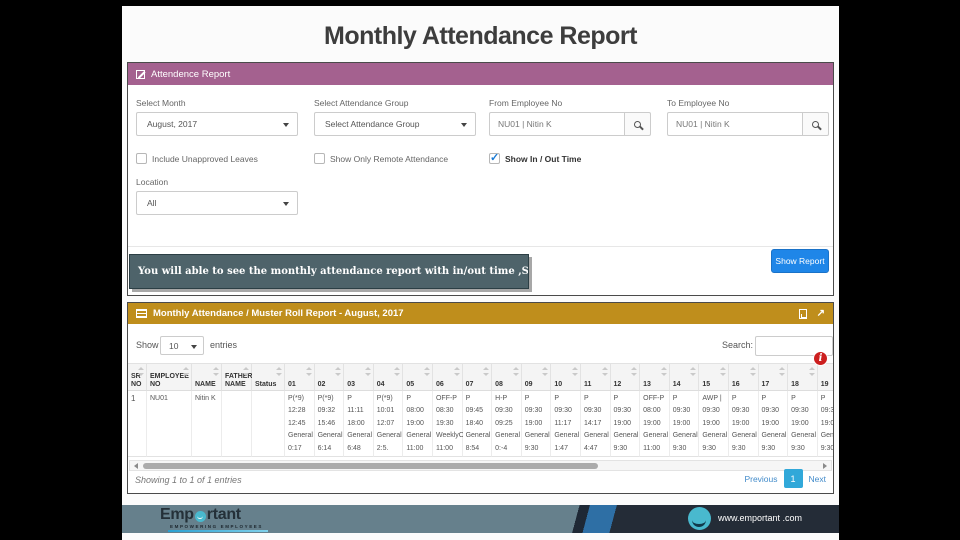  Describe the element at coordinates (319, 158) in the screenshot. I see `remote-attendance-checkbox` at that location.